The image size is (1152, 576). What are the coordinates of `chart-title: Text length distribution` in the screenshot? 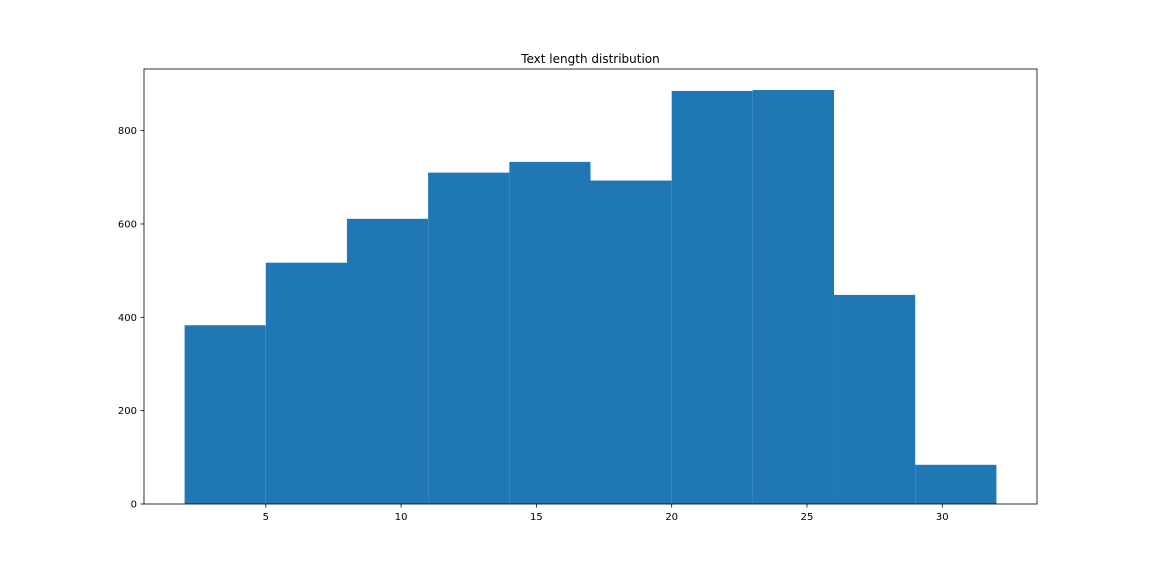 It's located at (590, 59).